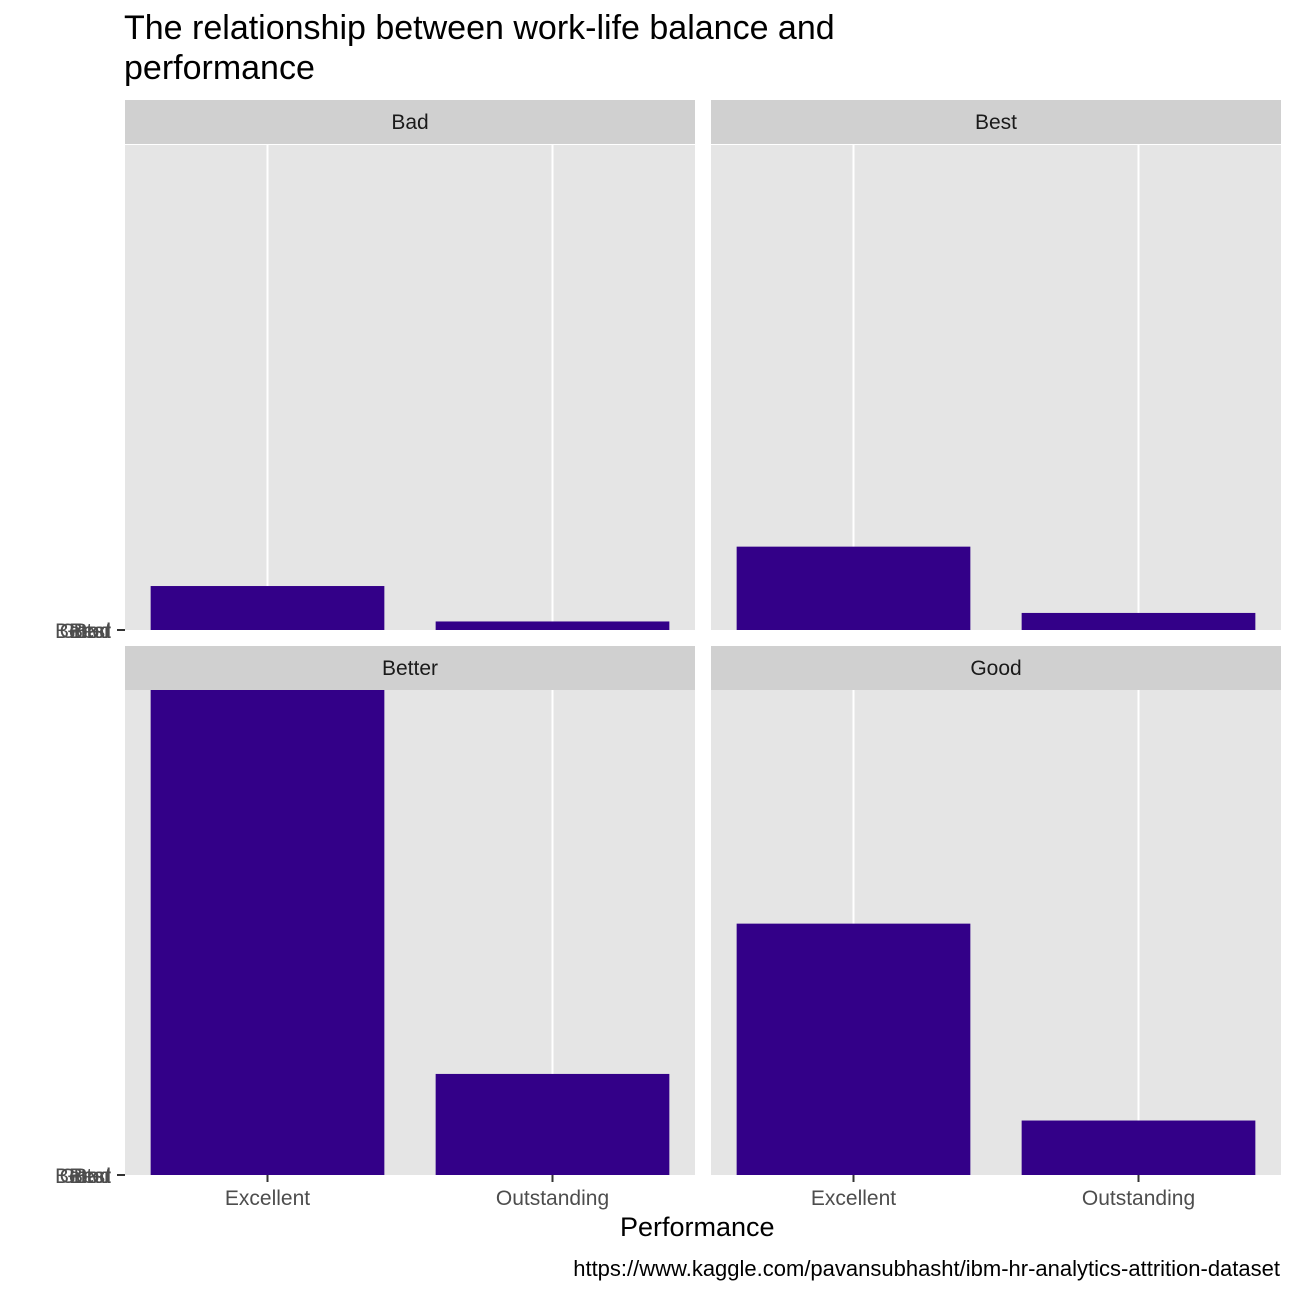 This screenshot has height=1296, width=1296. What do you see at coordinates (552, 1124) in the screenshot?
I see `bar-better-outstanding` at bounding box center [552, 1124].